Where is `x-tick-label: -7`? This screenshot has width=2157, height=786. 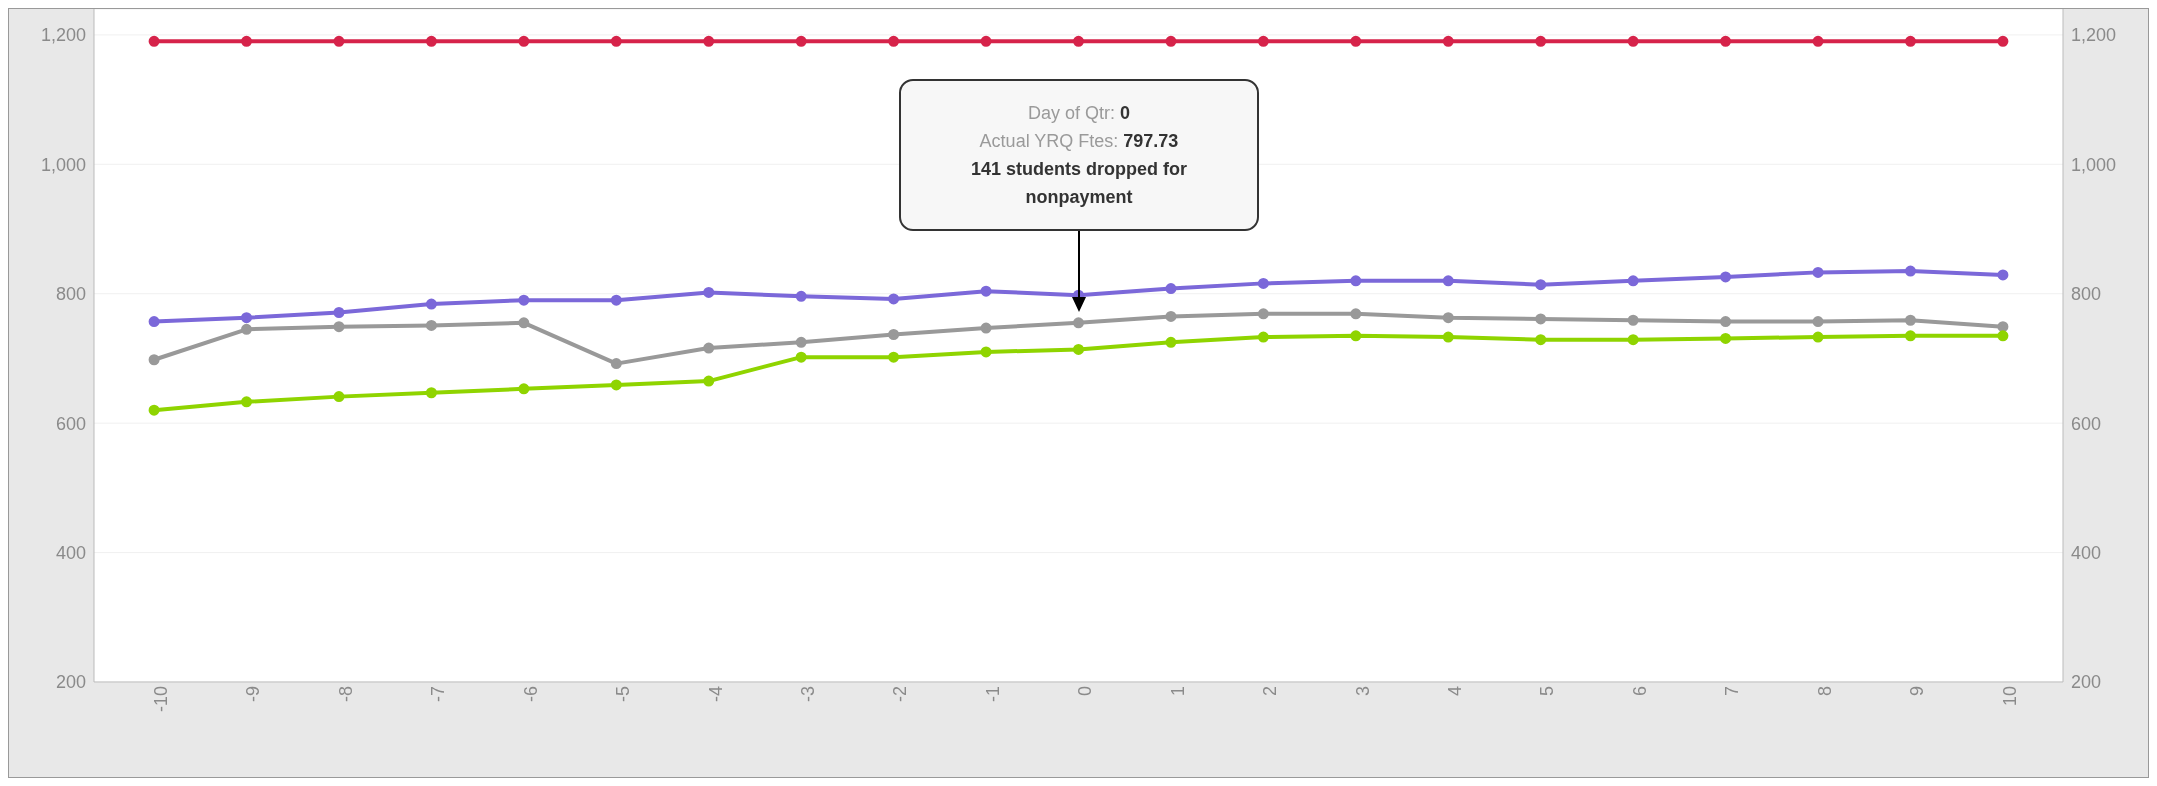 x-tick-label: -7 is located at coordinates (438, 694).